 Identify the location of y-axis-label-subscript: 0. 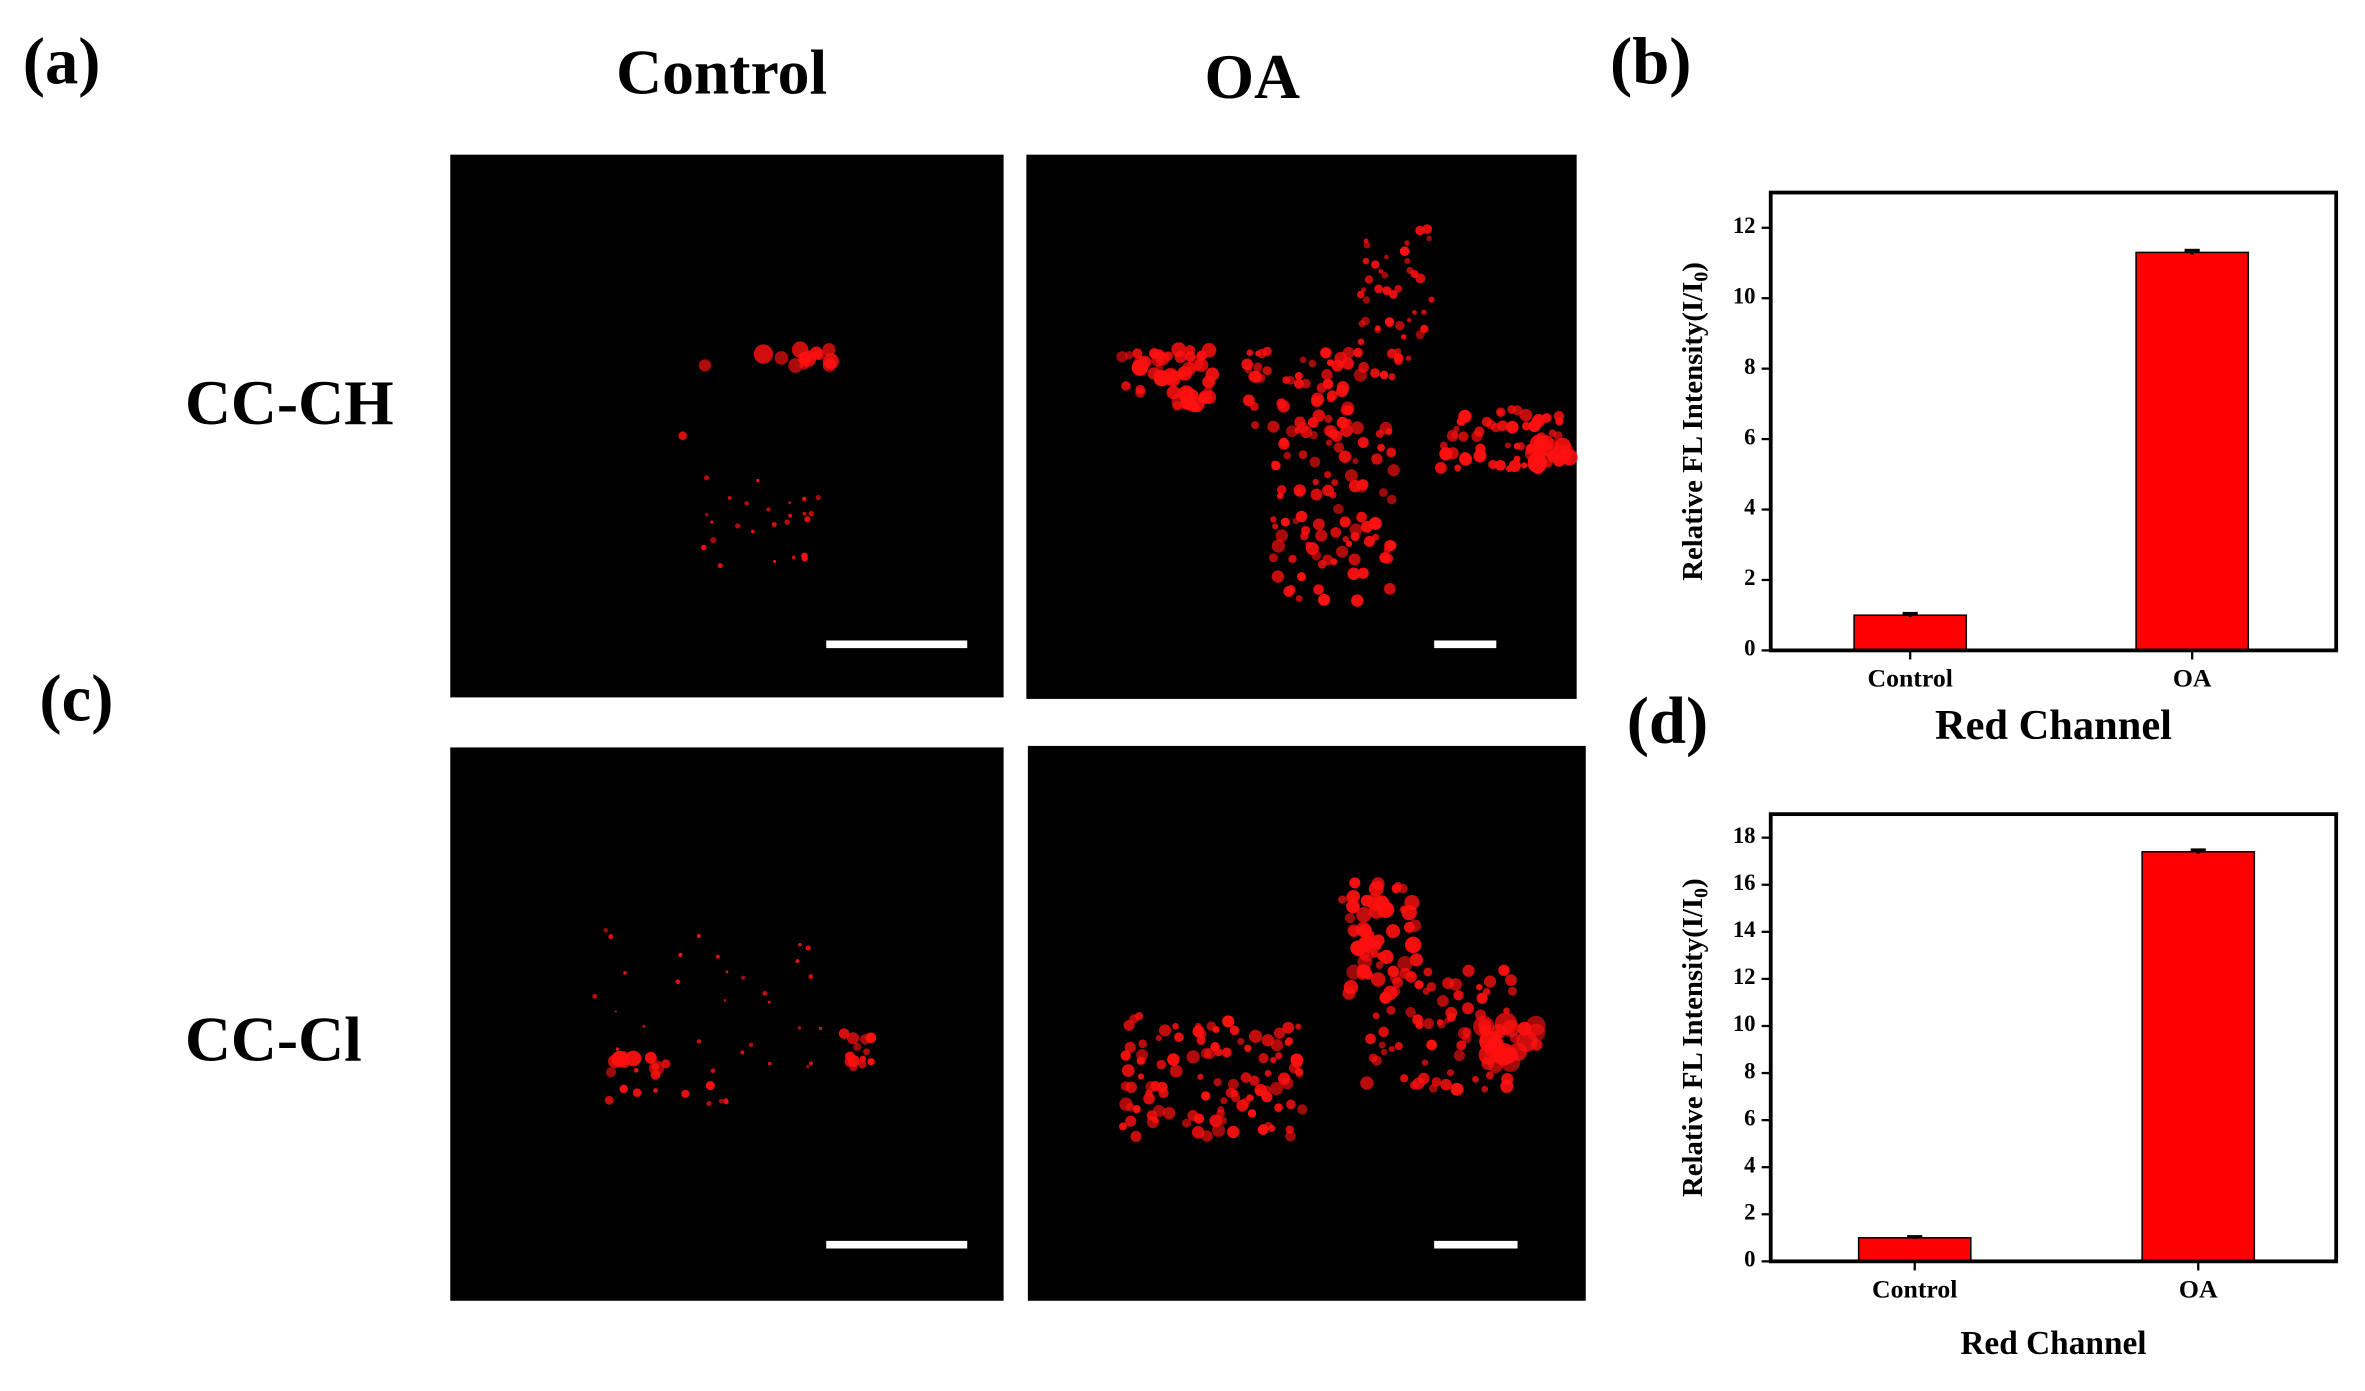
(1701, 893).